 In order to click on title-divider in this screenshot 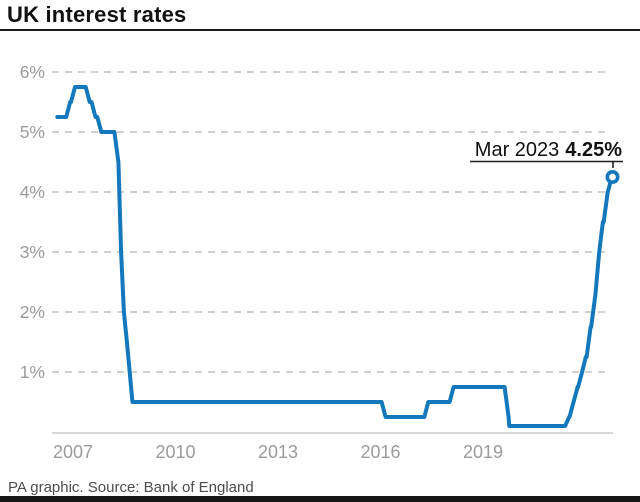, I will do `click(320, 30)`.